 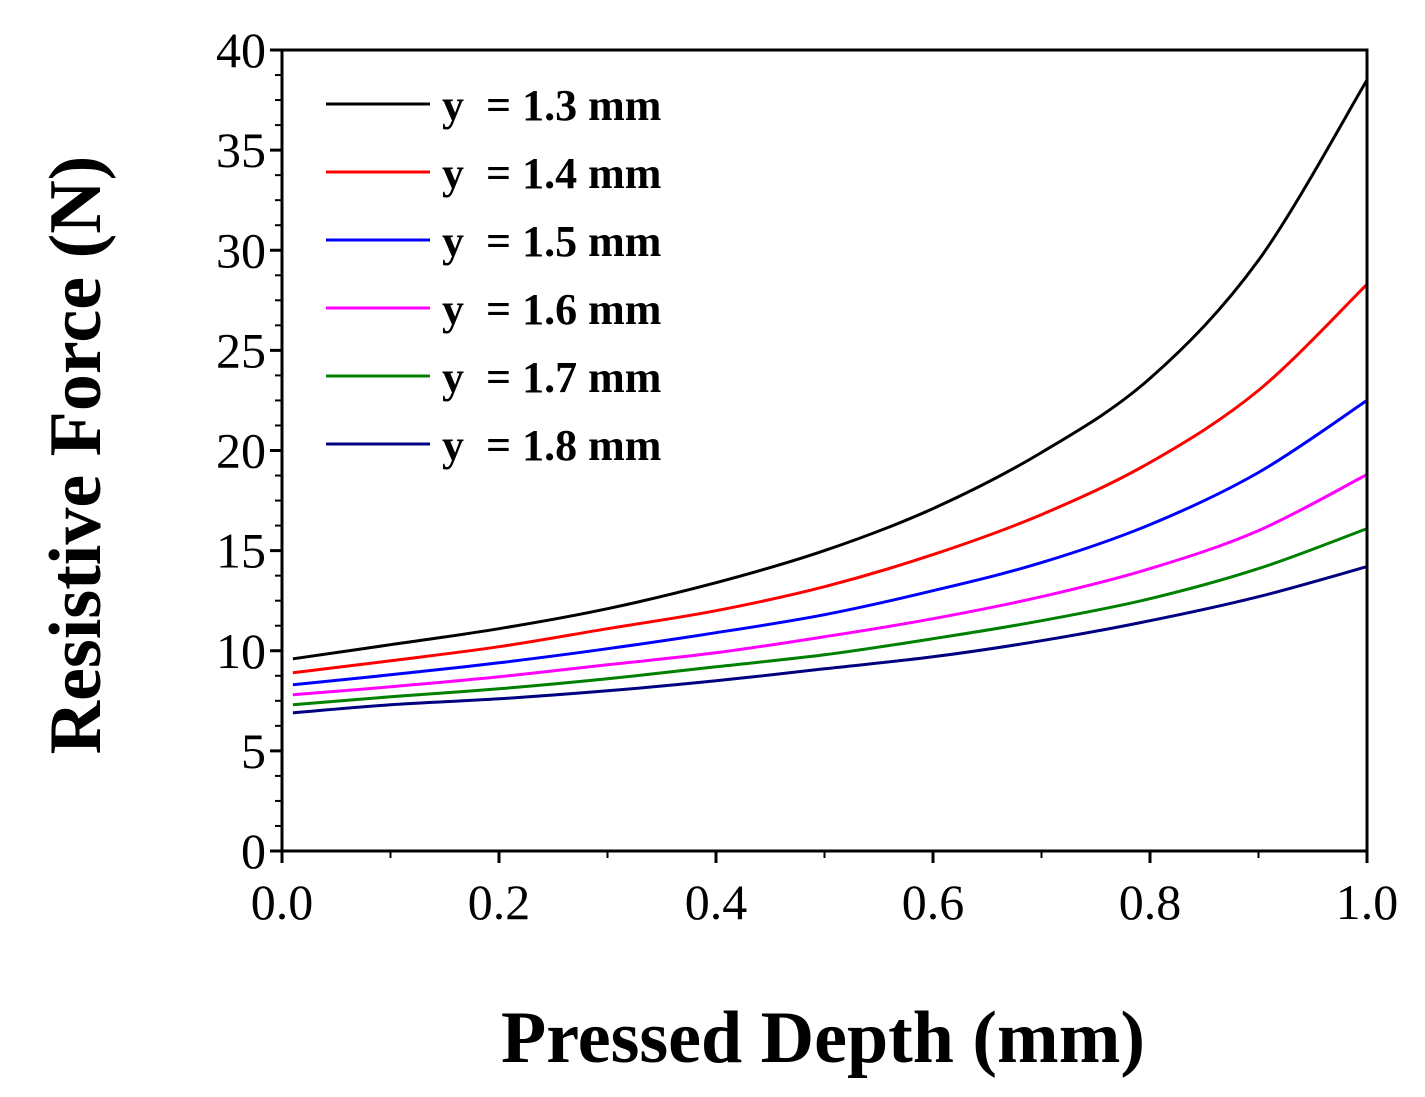 I want to click on x-tick-label: 0.2, so click(x=499, y=902).